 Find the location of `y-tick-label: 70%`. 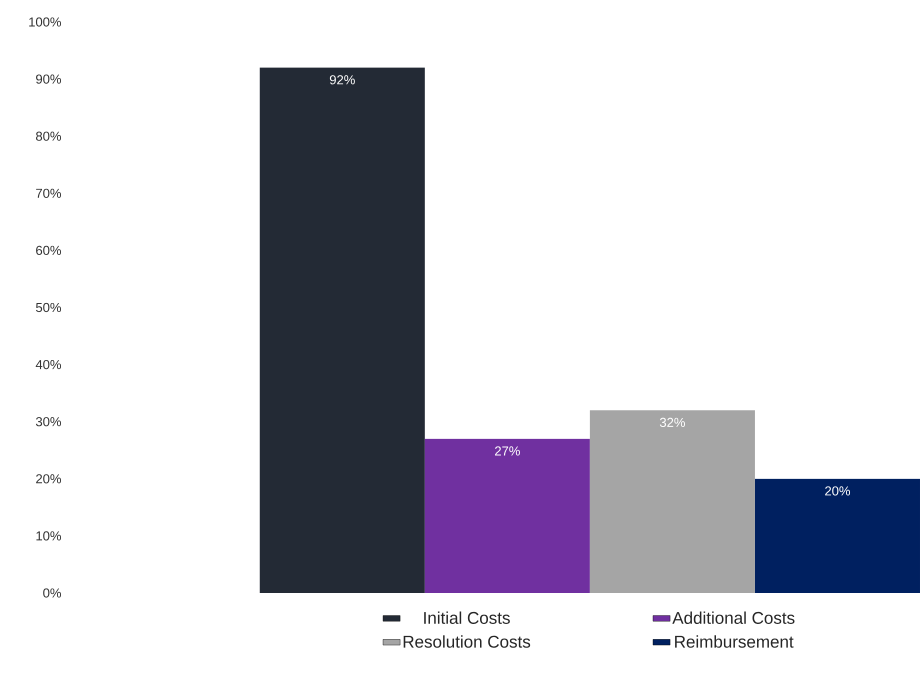

y-tick-label: 70% is located at coordinates (49, 193).